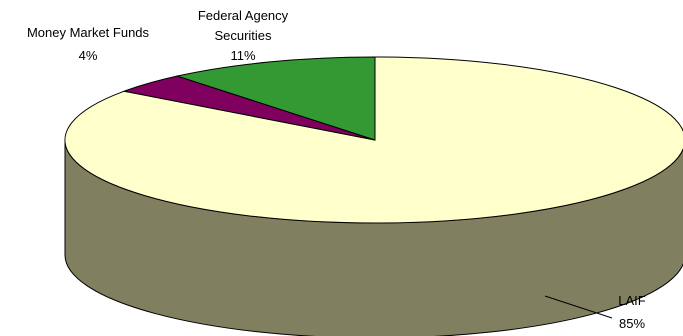 This screenshot has height=336, width=683. I want to click on label-federal-agency-securities-value: 11%, so click(242, 55).